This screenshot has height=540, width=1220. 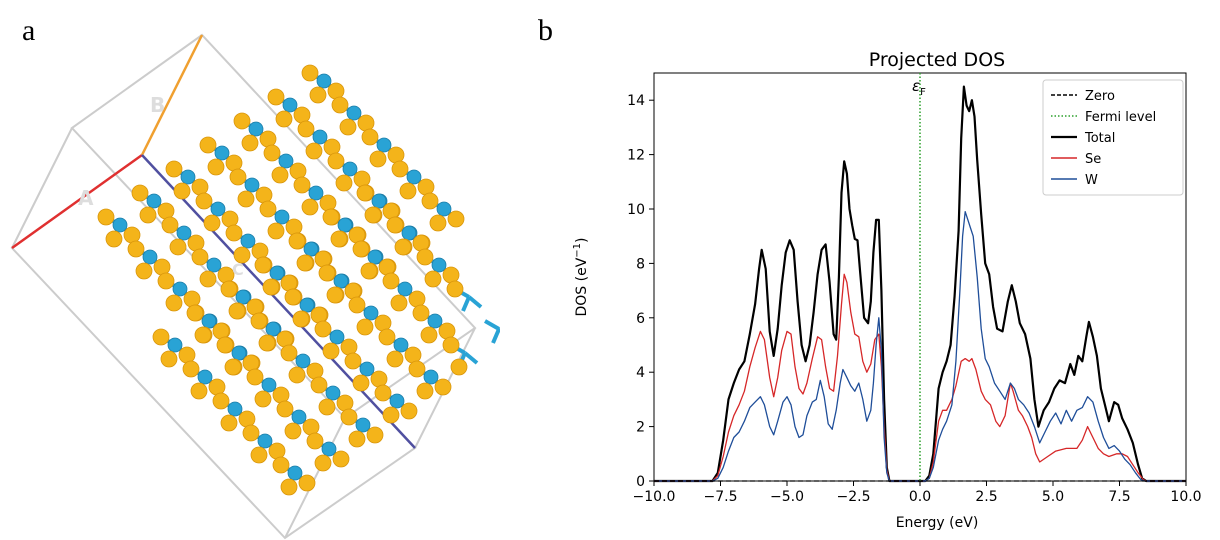 I want to click on y-tick-label: 0, so click(x=640, y=482).